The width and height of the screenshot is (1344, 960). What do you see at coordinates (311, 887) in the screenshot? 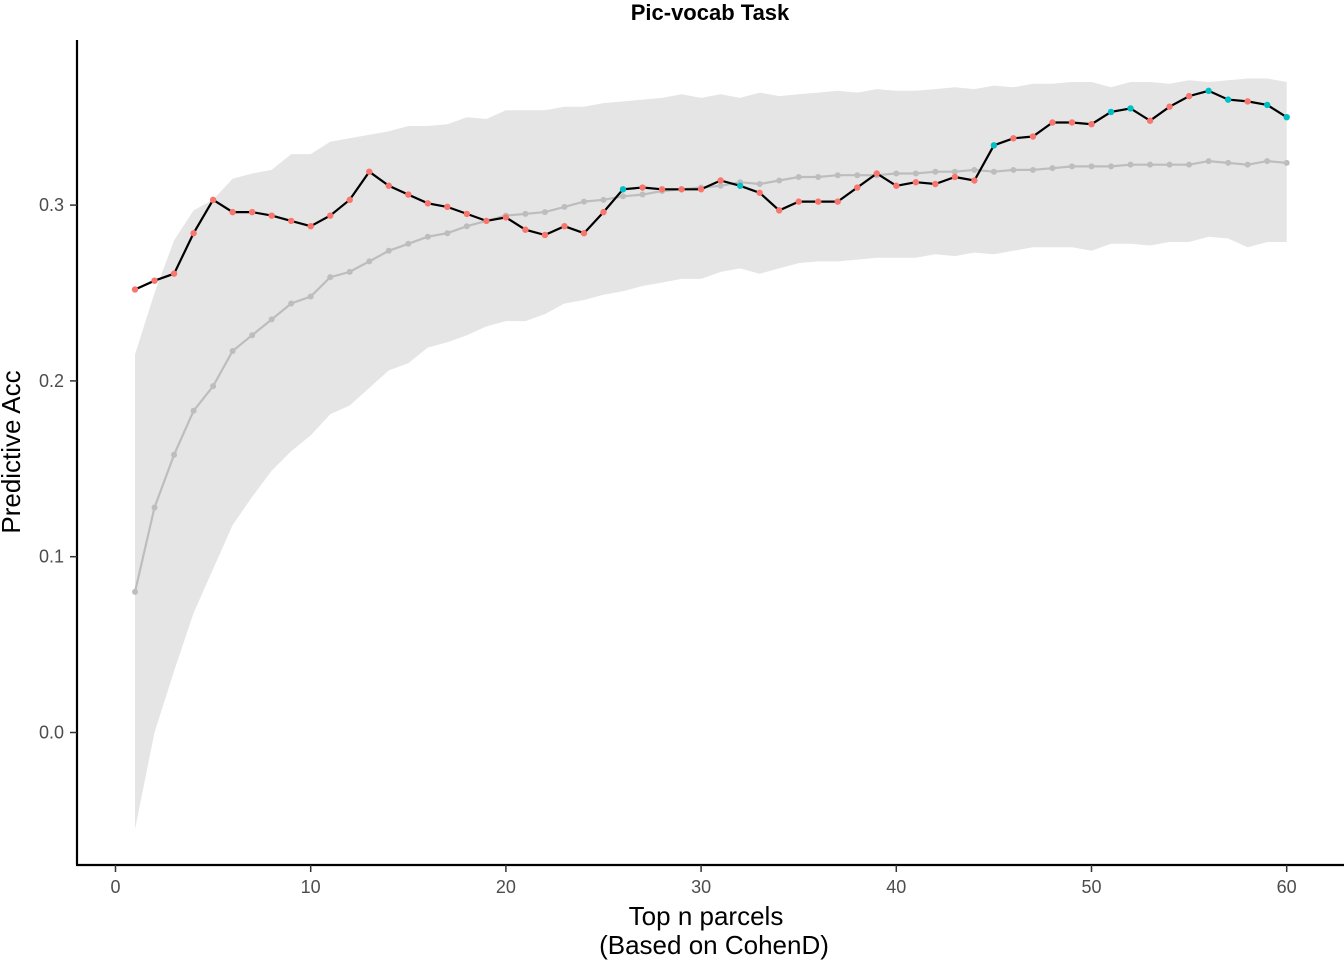
I see `x-tick-label: 10` at bounding box center [311, 887].